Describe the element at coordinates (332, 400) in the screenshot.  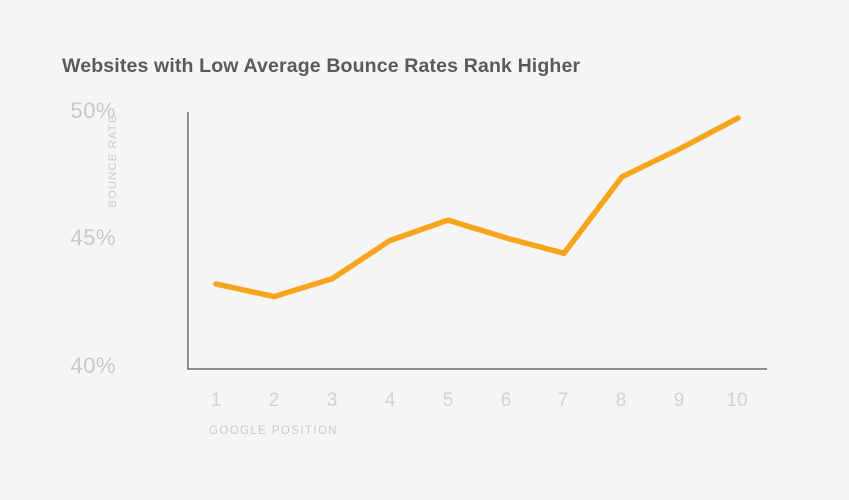
I see `x-tick-label: 3` at that location.